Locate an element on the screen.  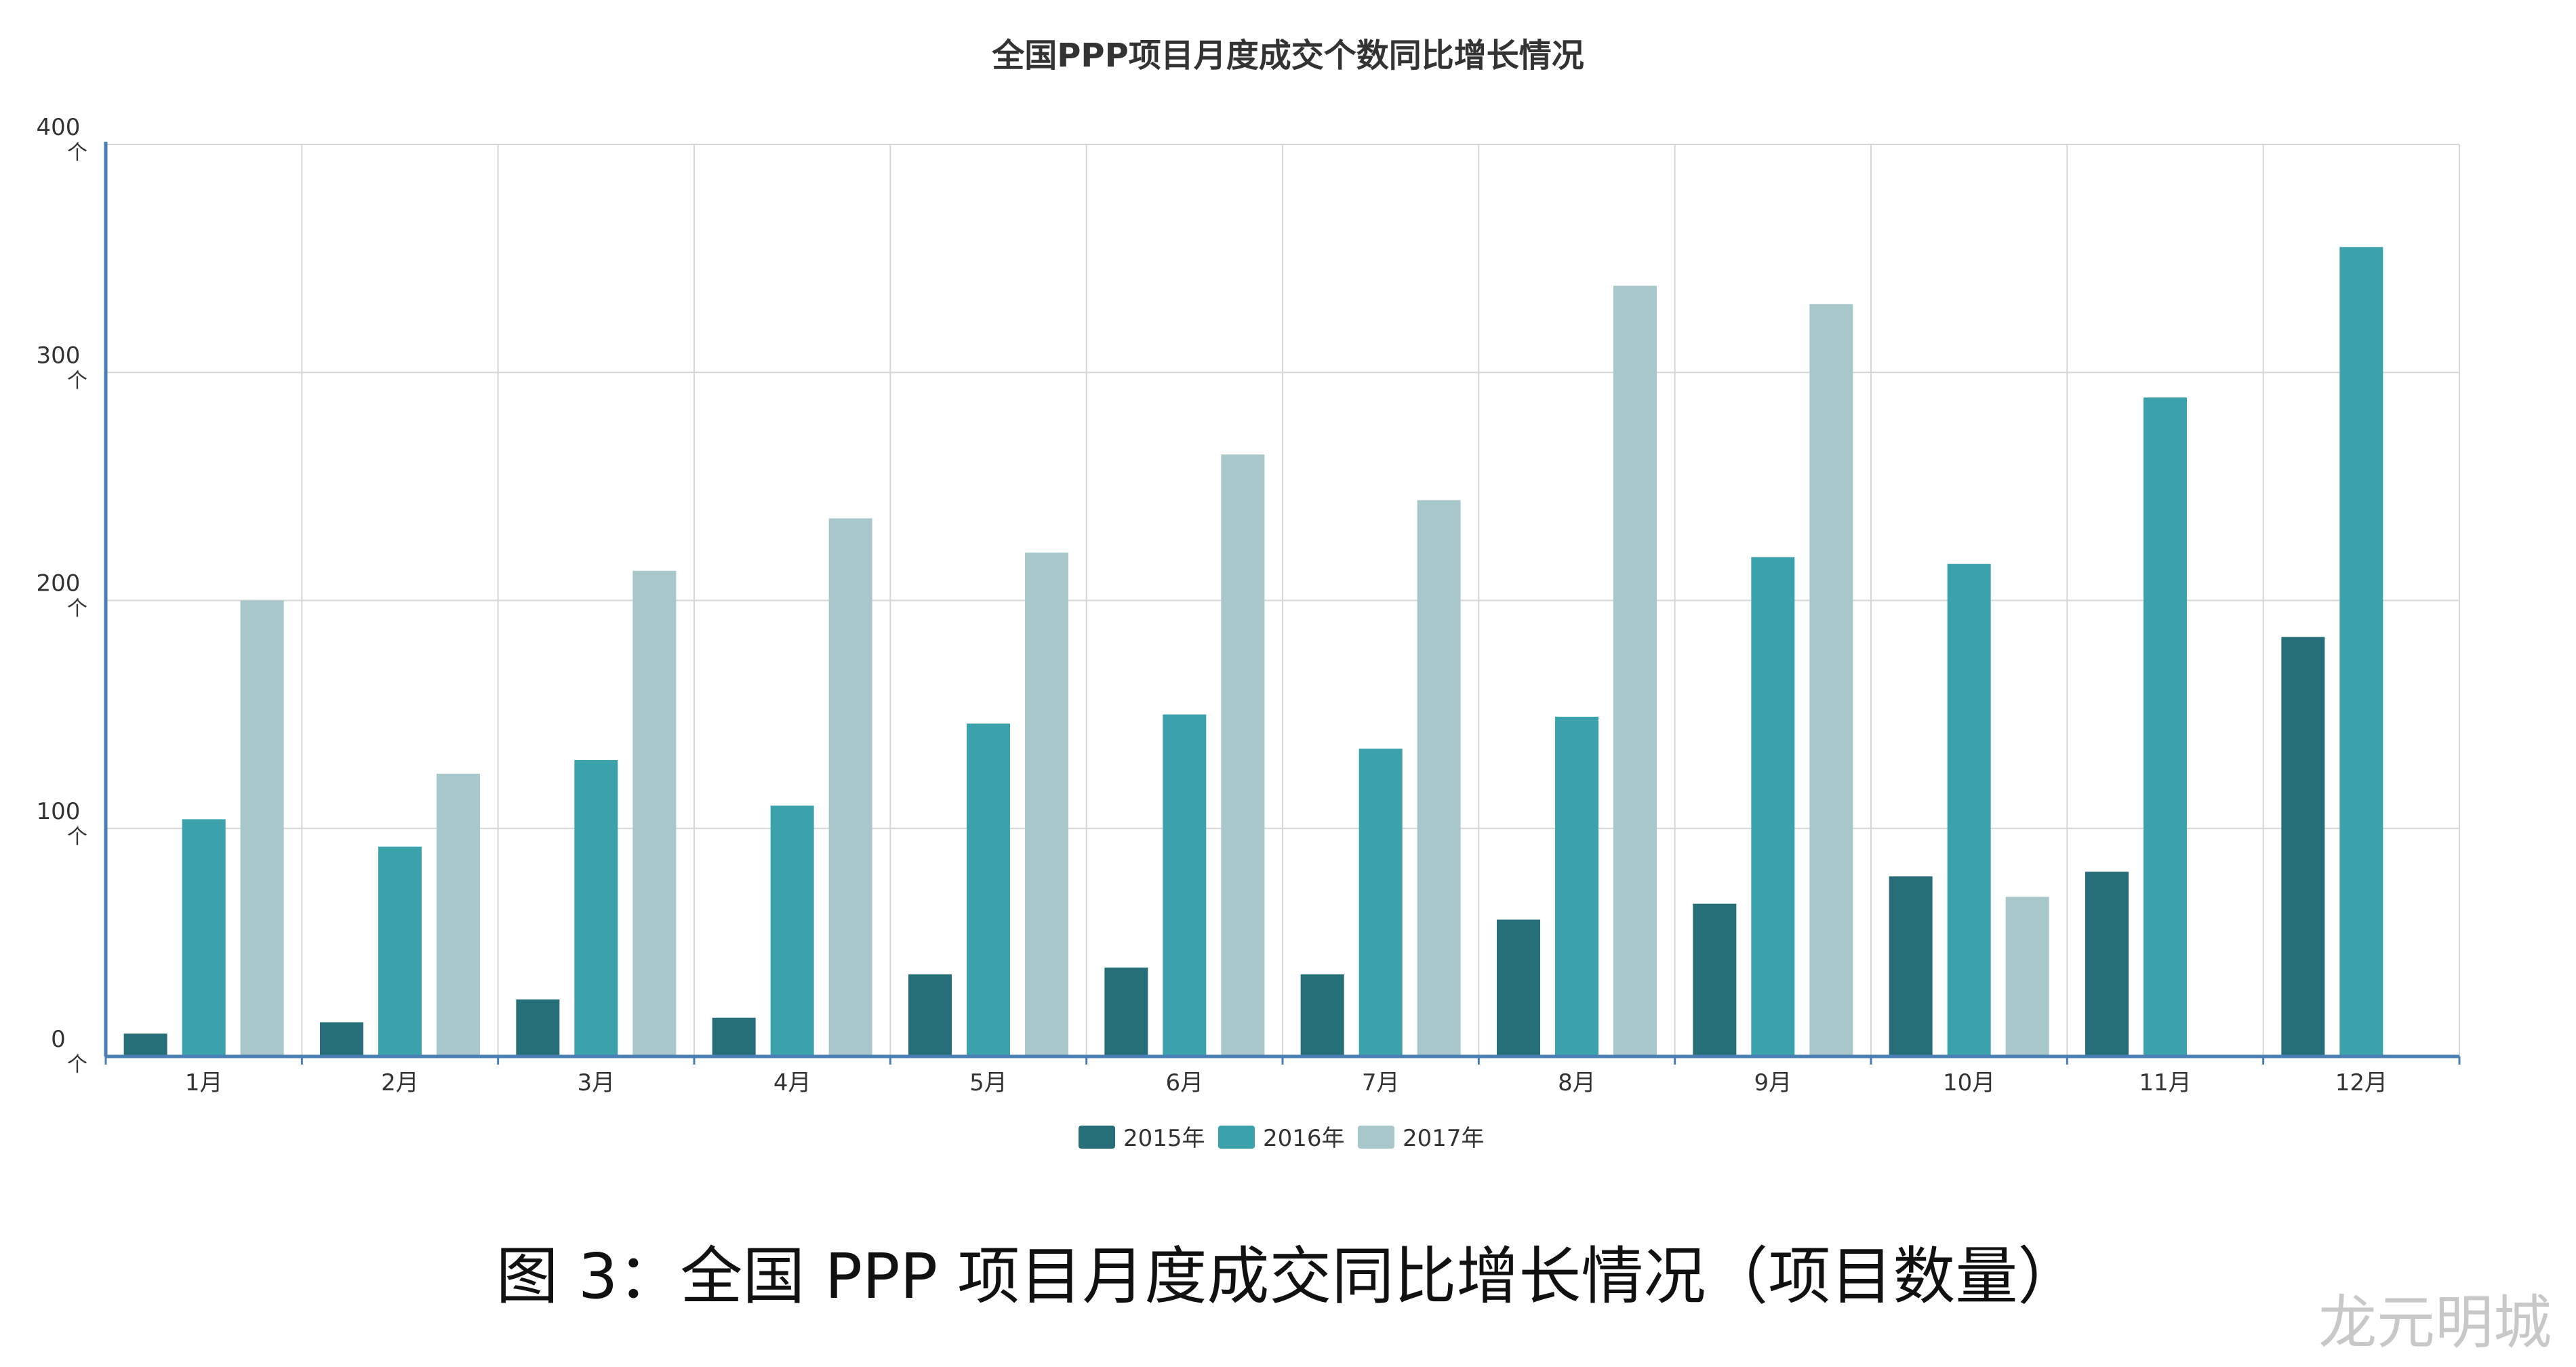
x-tick-label: 12月 is located at coordinates (2361, 1082).